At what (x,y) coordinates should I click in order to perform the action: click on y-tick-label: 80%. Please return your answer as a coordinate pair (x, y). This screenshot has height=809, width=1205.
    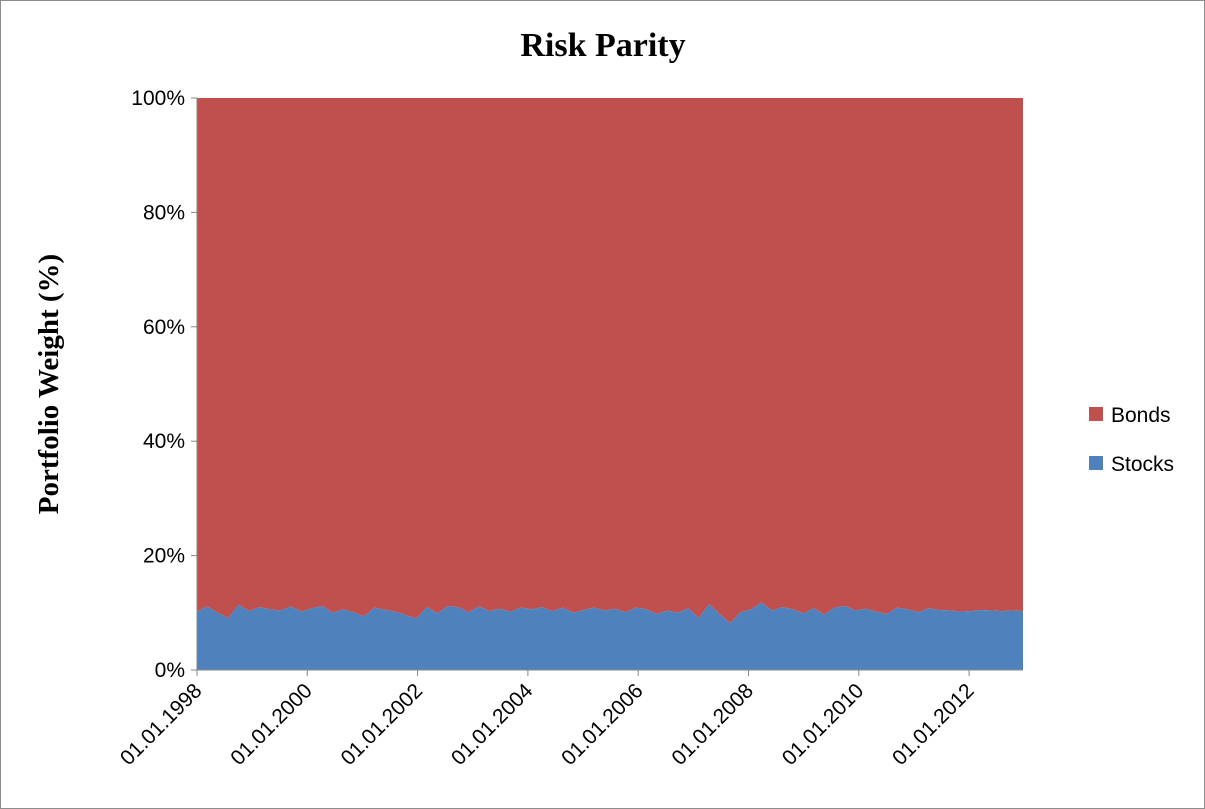
    Looking at the image, I should click on (164, 212).